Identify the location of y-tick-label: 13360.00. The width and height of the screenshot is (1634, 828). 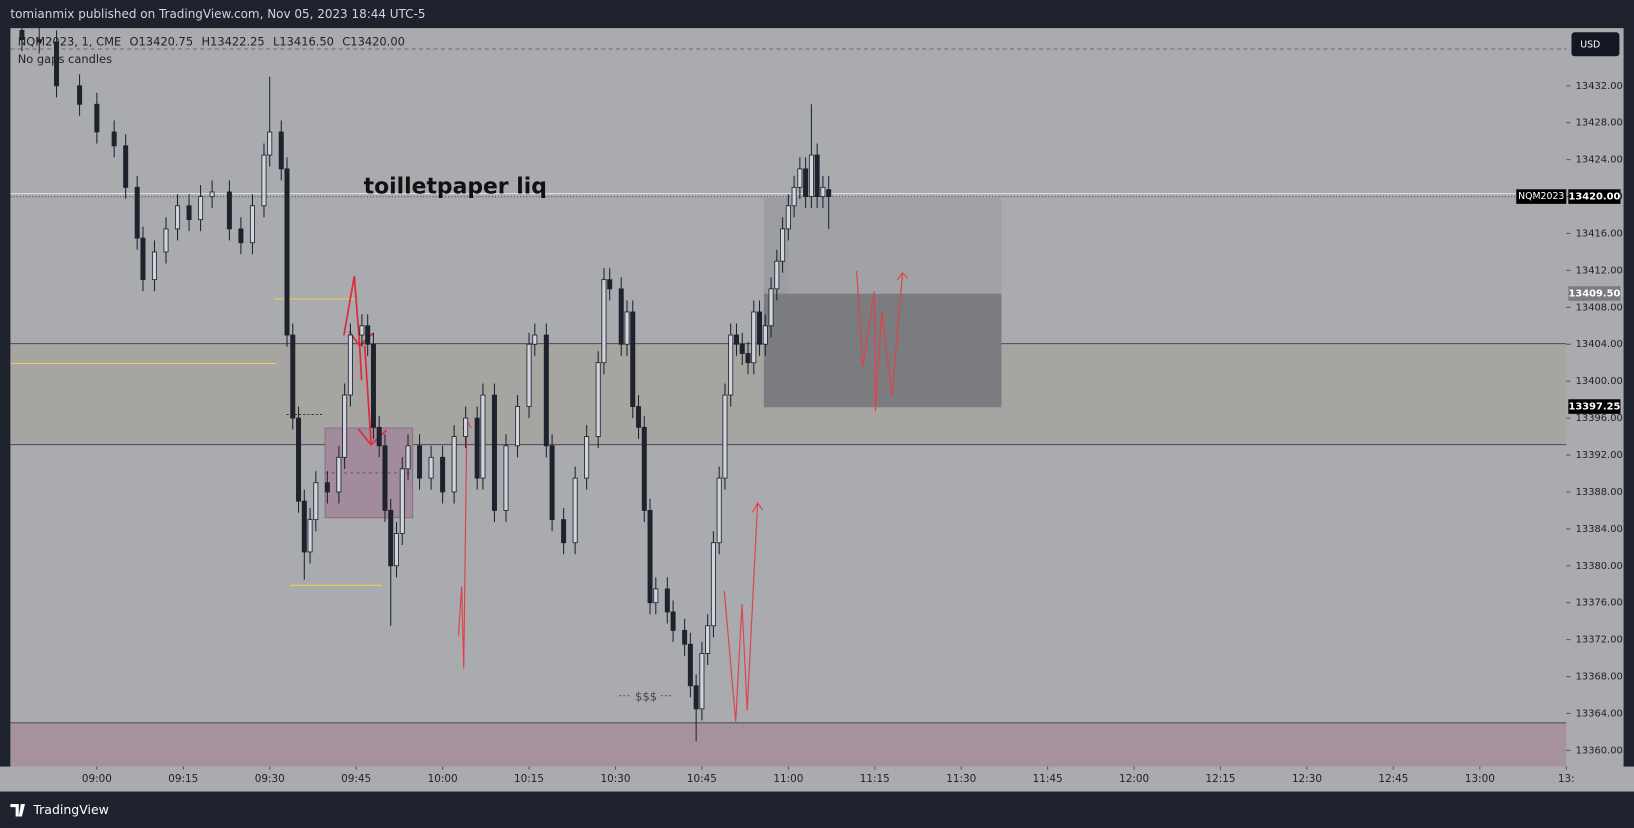
(1599, 750).